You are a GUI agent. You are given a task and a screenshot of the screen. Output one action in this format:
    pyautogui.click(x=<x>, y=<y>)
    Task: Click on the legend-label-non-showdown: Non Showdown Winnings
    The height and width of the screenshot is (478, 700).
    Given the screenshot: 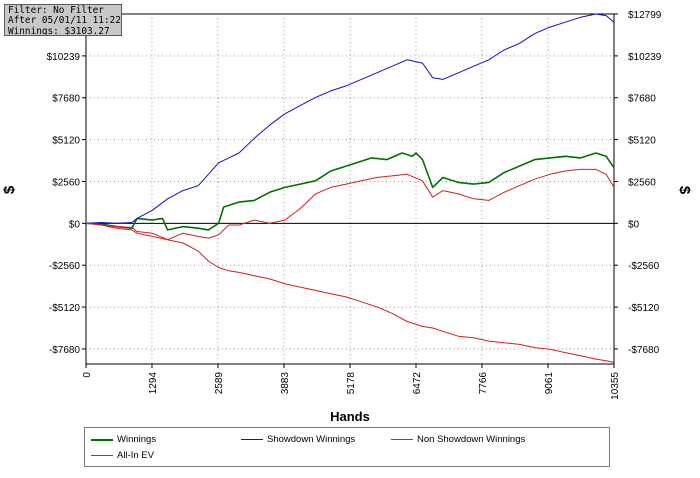 What is the action you would take?
    pyautogui.click(x=471, y=439)
    